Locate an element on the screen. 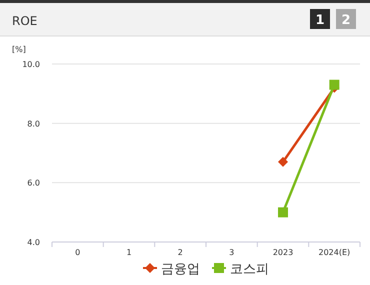  text: 2 is located at coordinates (346, 20).